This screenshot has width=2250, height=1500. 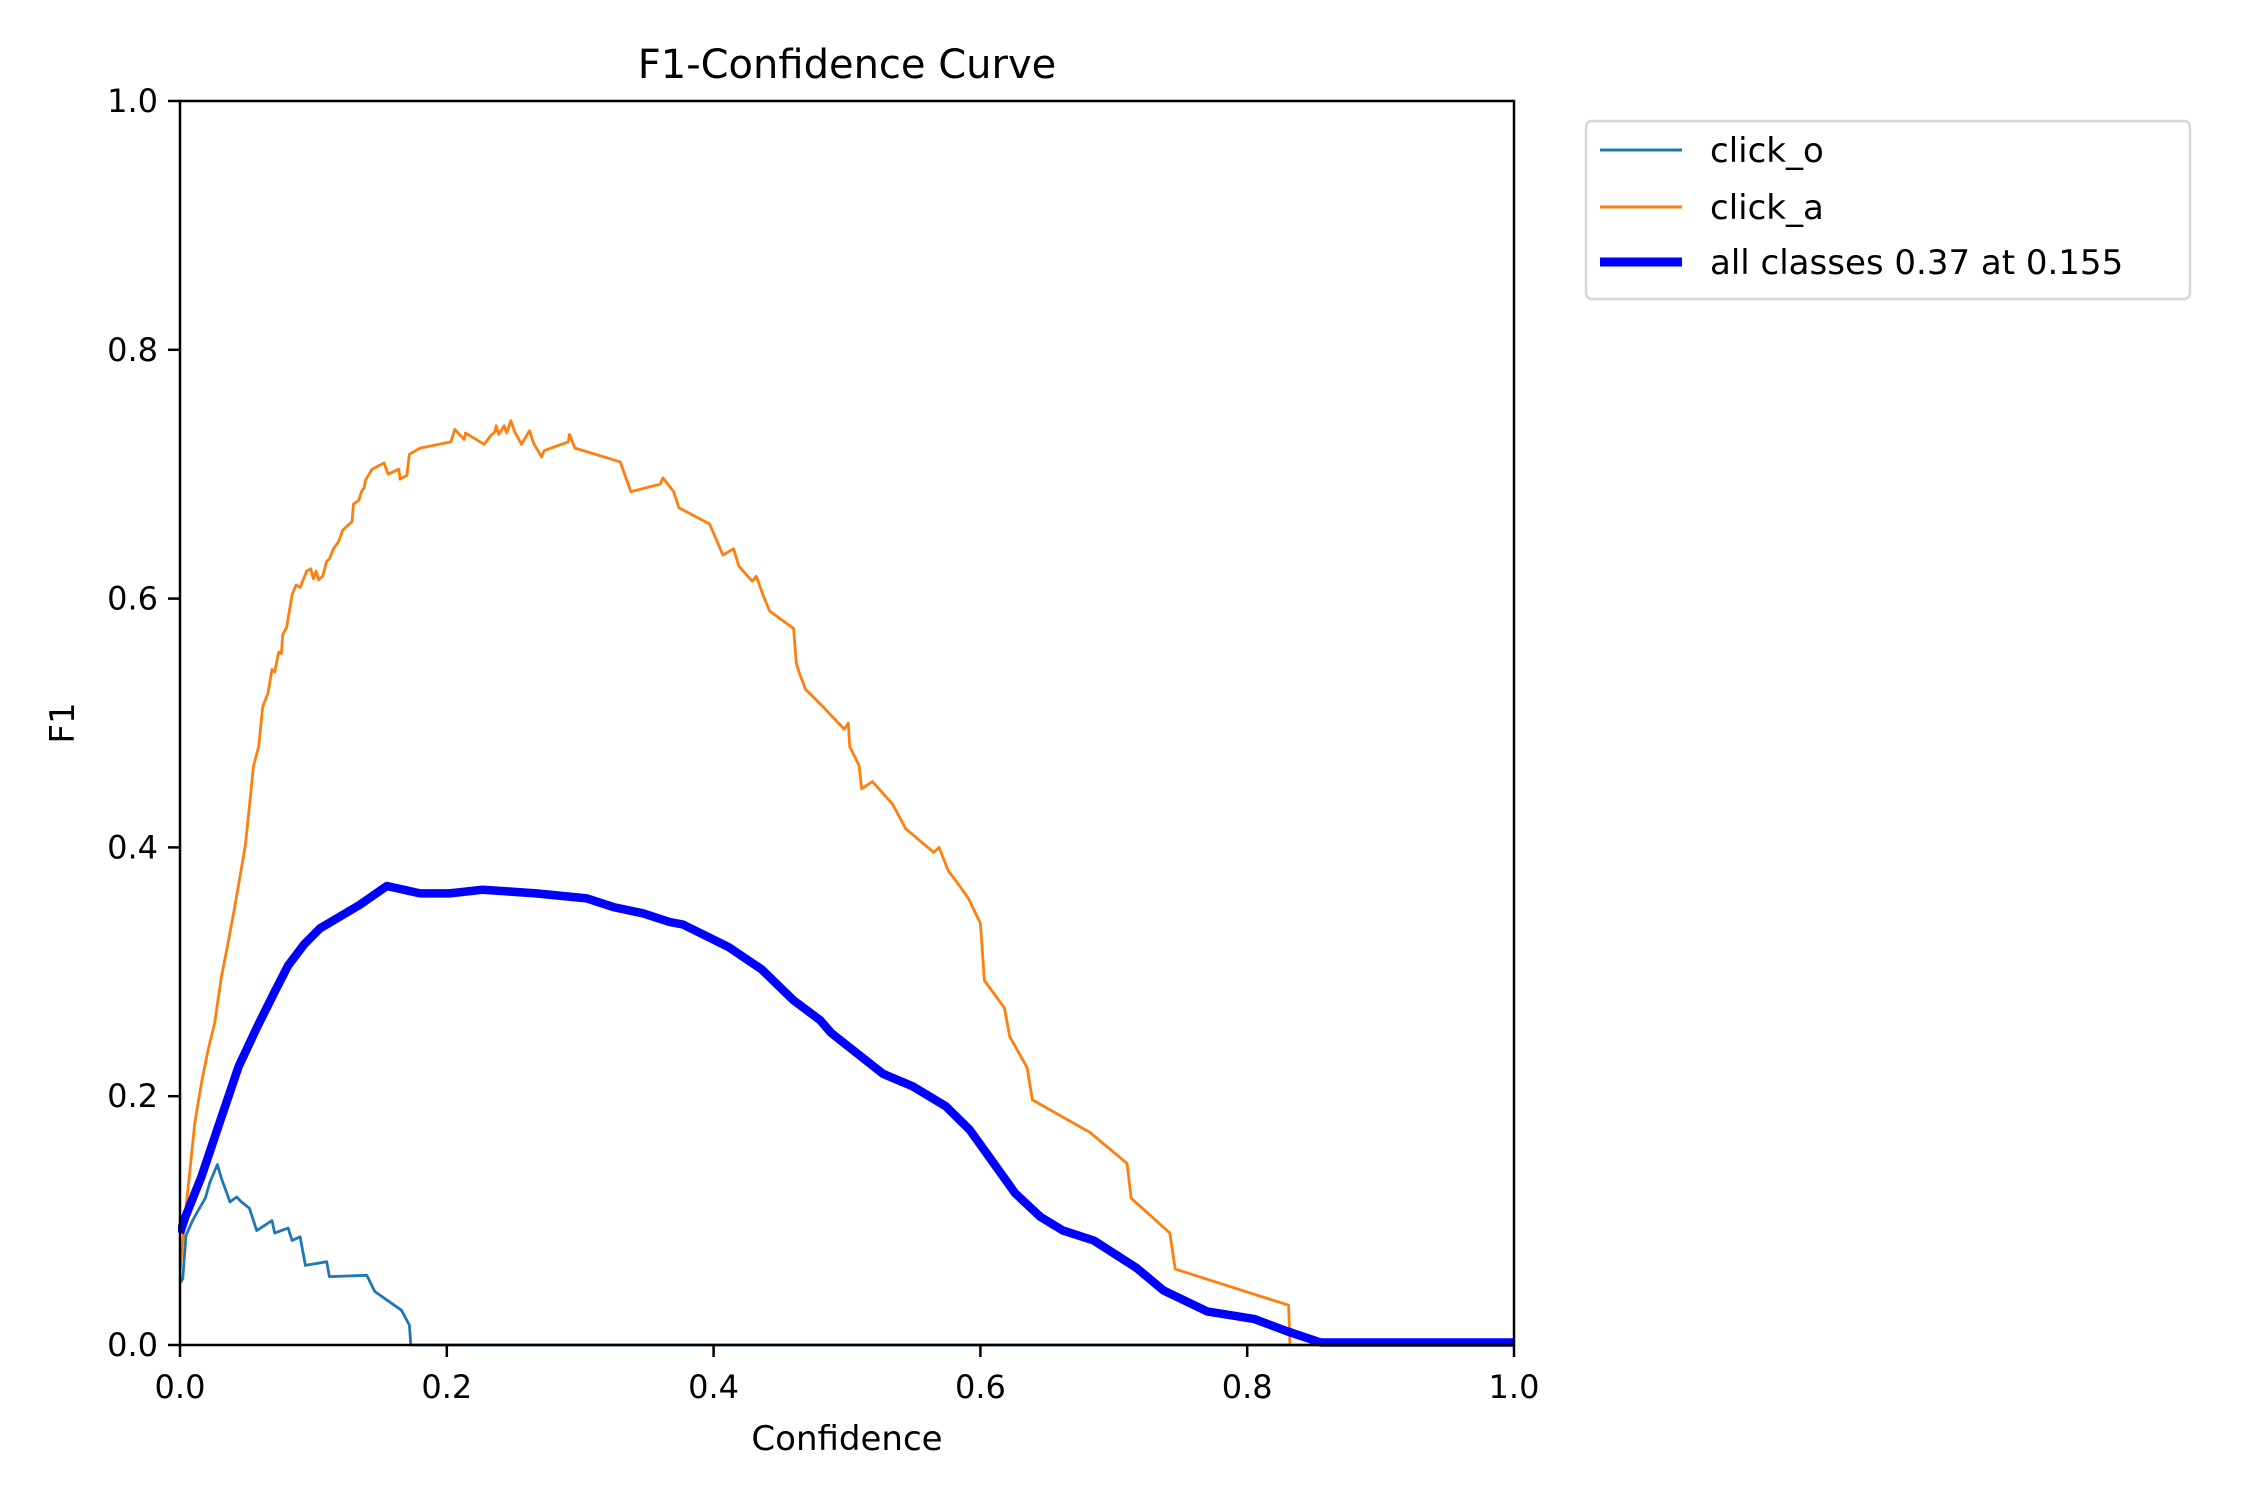 What do you see at coordinates (1888, 210) in the screenshot?
I see `legend-frame` at bounding box center [1888, 210].